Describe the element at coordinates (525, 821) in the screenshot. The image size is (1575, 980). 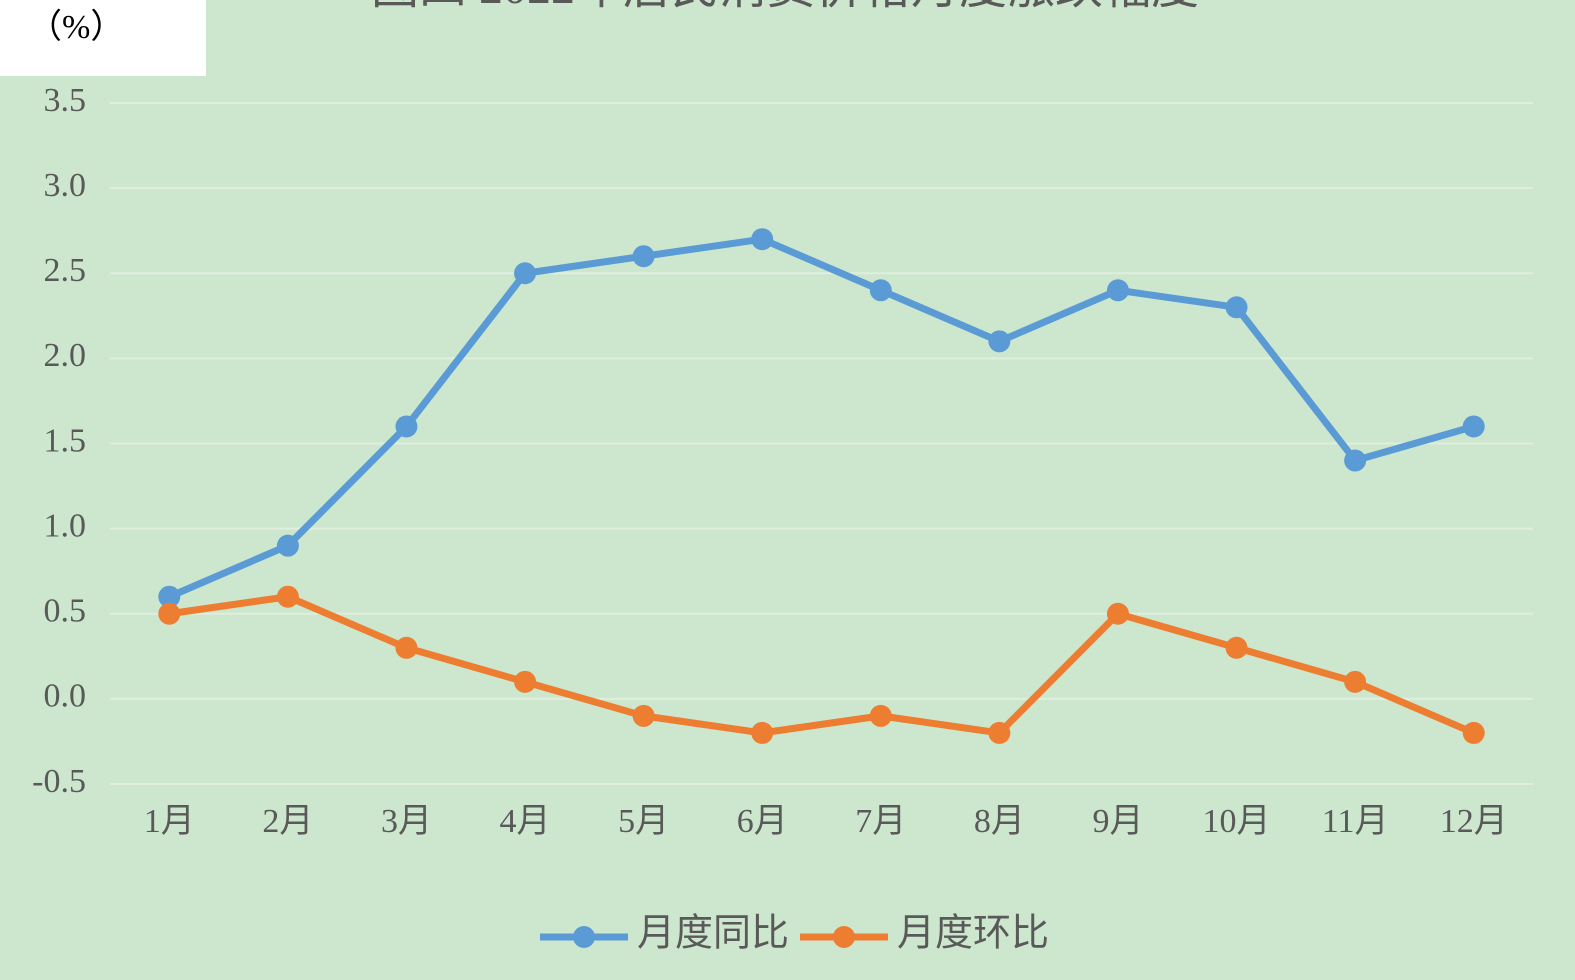
I see `x-tick-label: 4月` at that location.